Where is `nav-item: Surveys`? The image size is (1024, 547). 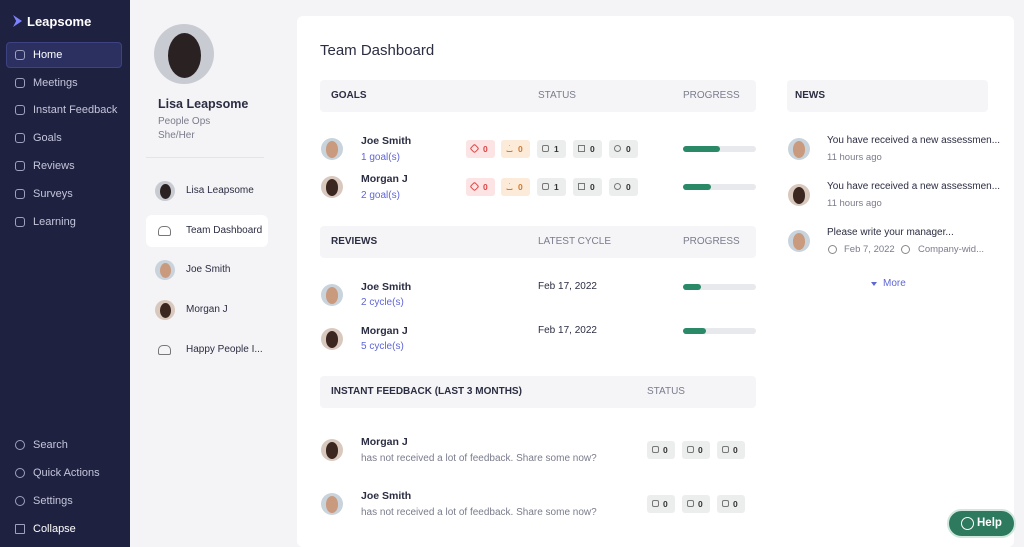
nav-item: Surveys is located at coordinates (53, 194).